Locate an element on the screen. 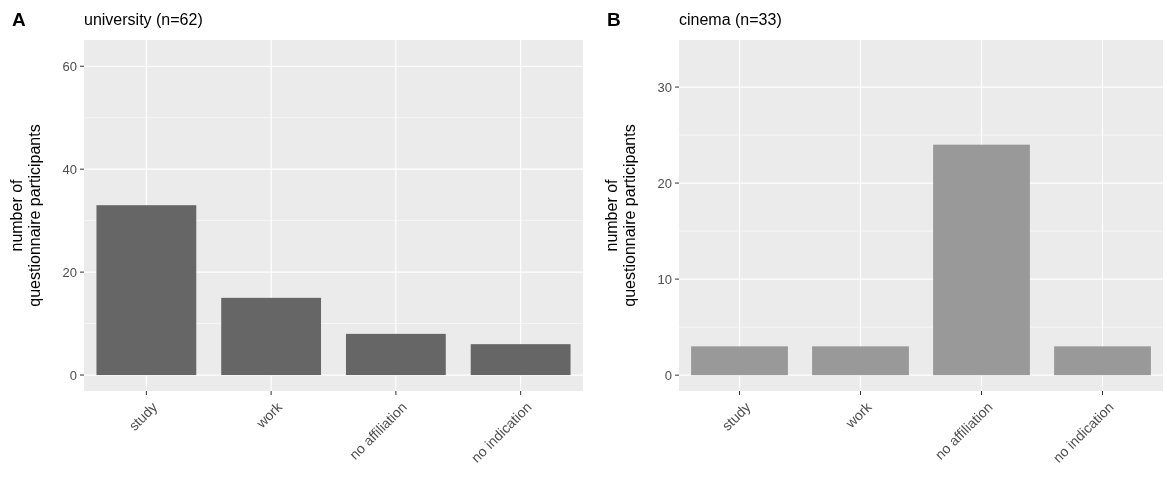 This screenshot has width=1167, height=488. y-tick-label: 60 is located at coordinates (69, 66).